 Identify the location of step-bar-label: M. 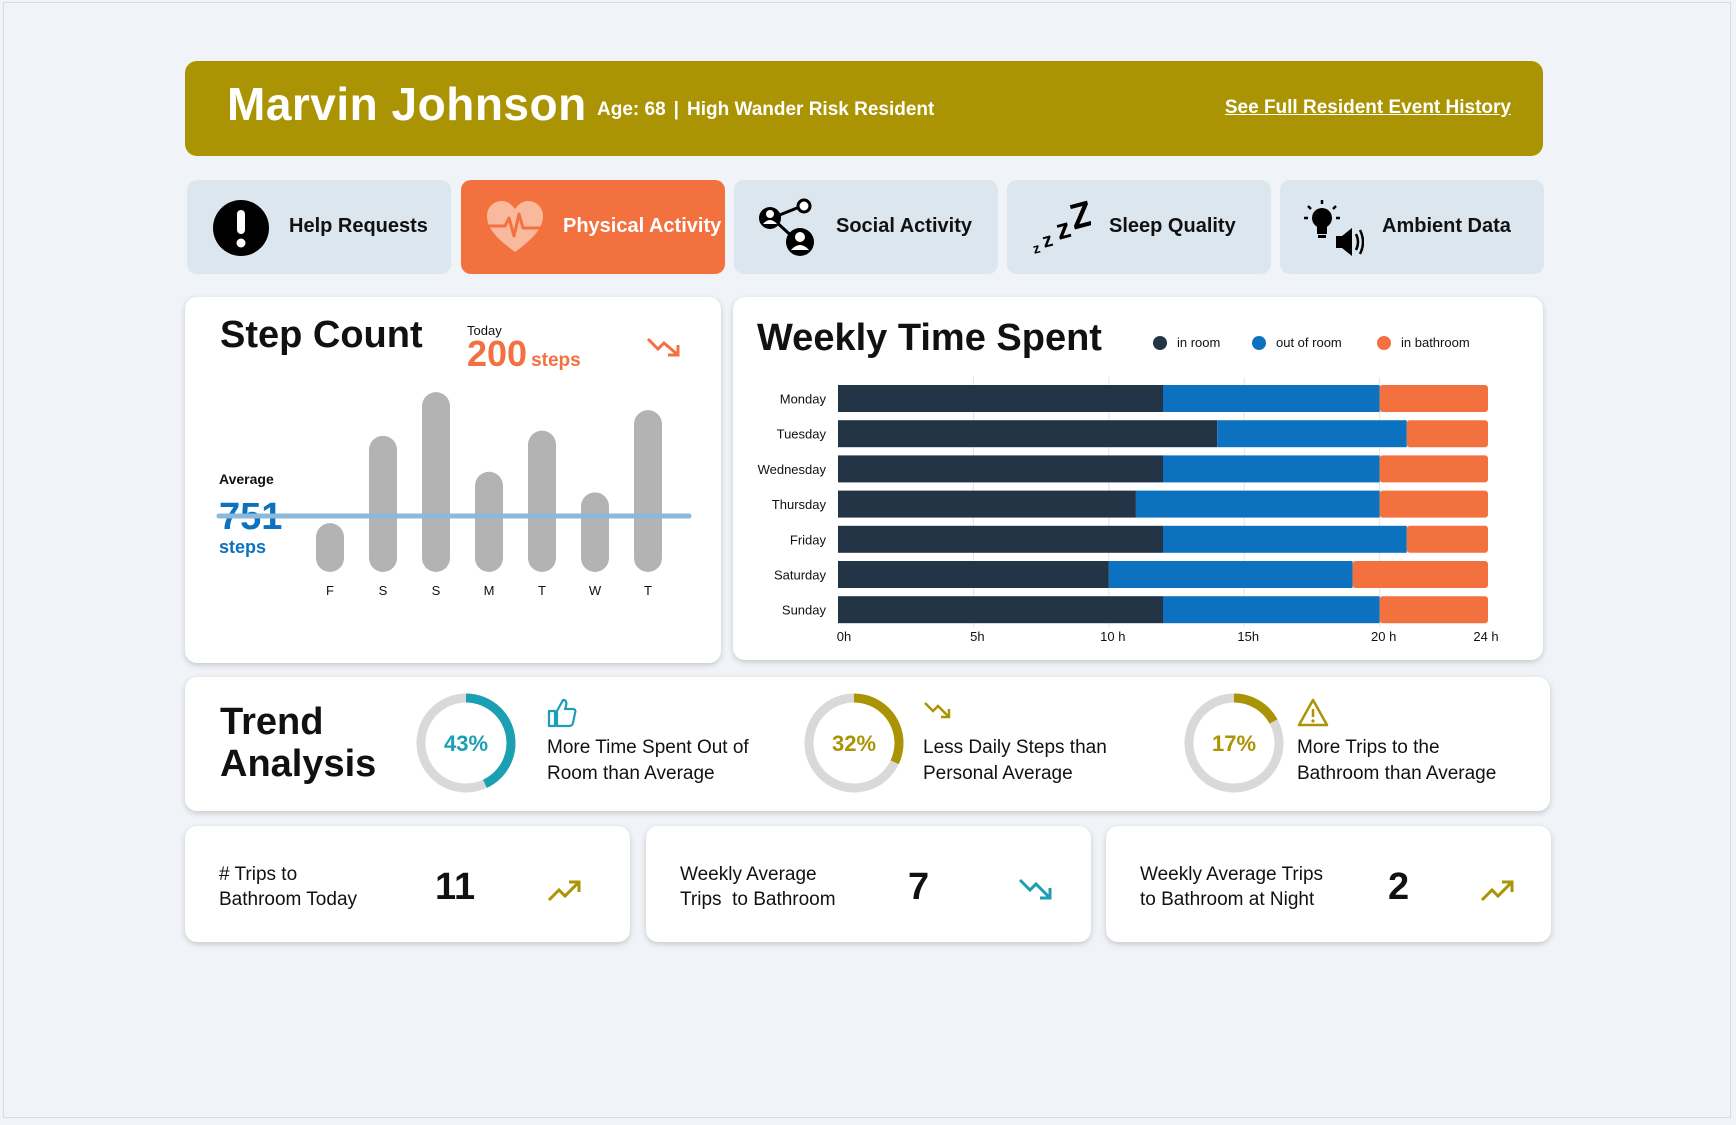
(489, 590).